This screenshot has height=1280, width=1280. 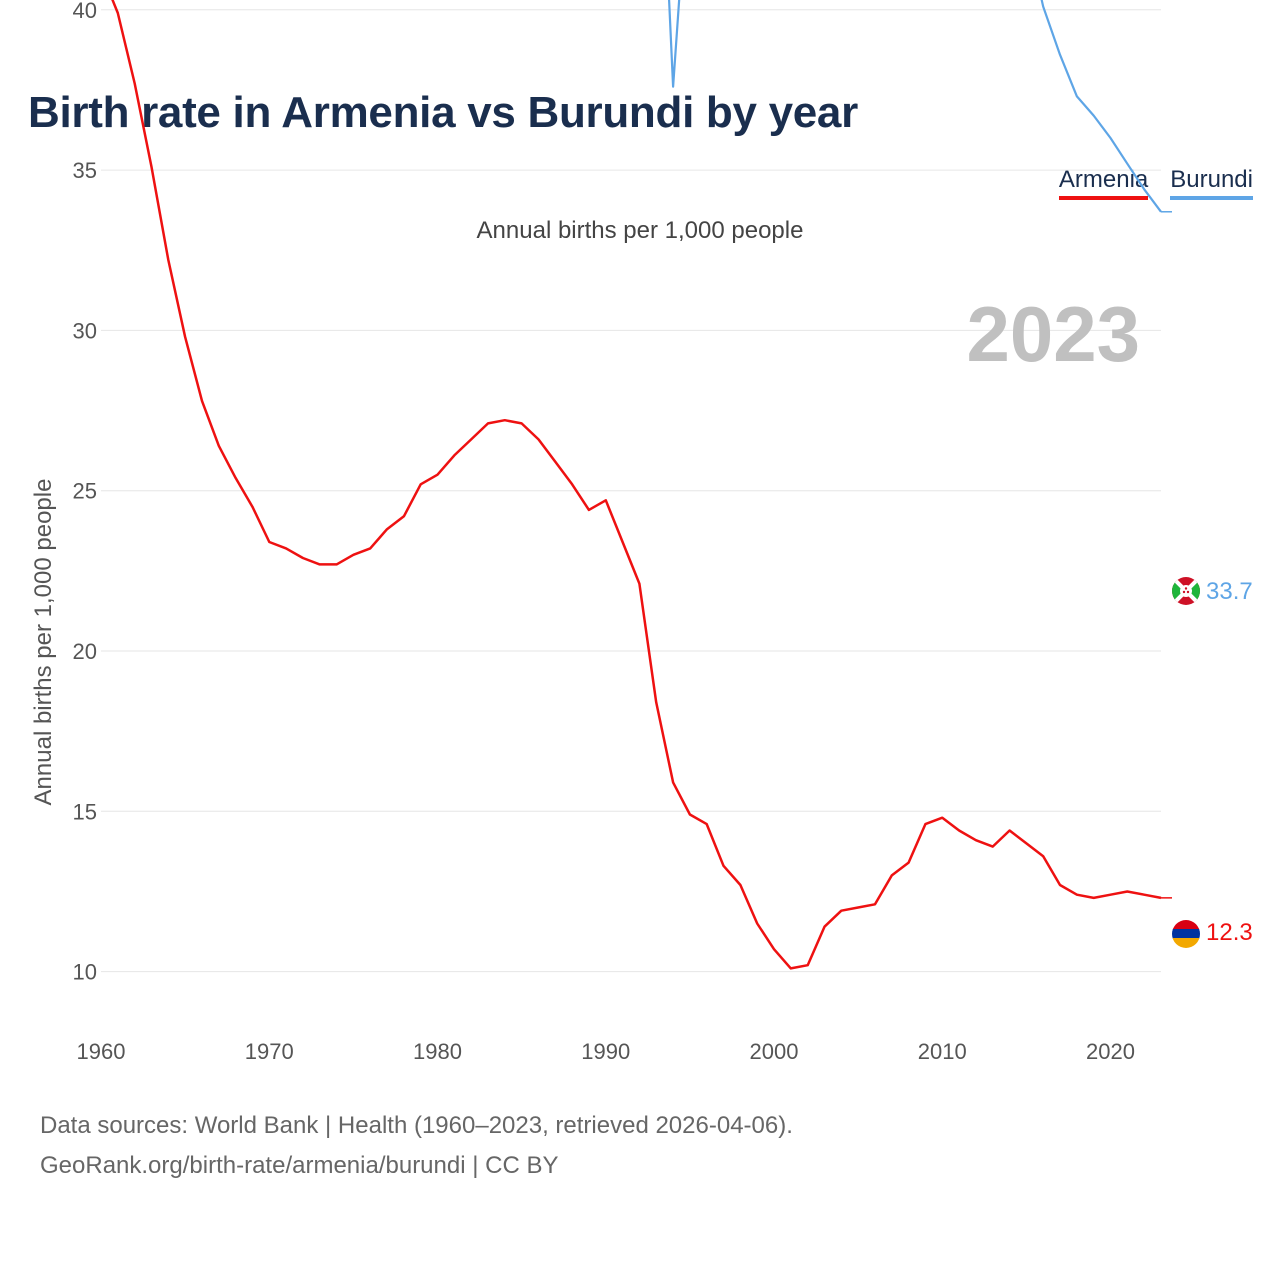 What do you see at coordinates (640, 230) in the screenshot?
I see `chart-subtitle: Annual births per 1,000 people` at bounding box center [640, 230].